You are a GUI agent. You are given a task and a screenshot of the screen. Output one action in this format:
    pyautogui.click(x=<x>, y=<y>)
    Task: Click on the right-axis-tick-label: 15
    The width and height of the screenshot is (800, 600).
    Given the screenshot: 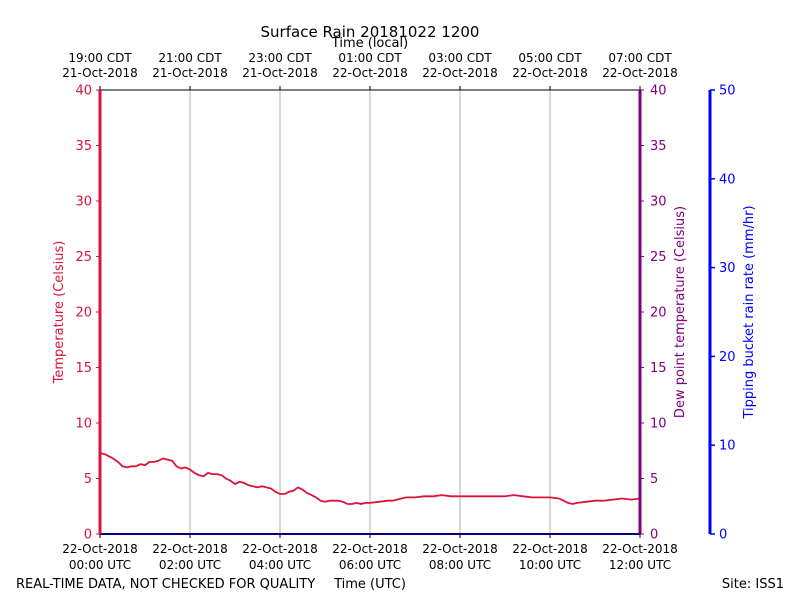 What is the action you would take?
    pyautogui.click(x=658, y=368)
    